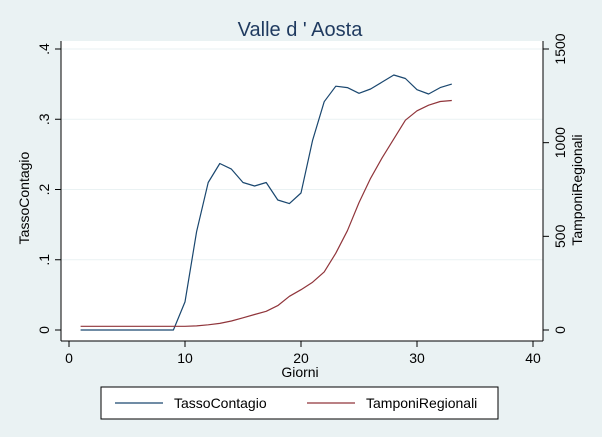  I want to click on y-left-tick-label: .2, so click(44, 189).